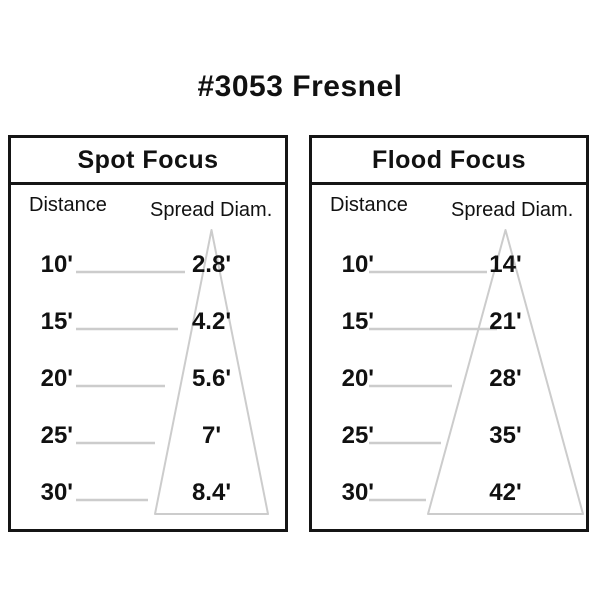 This screenshot has height=600, width=600. I want to click on flood-focus-header-label: Flood Focus, so click(449, 159).